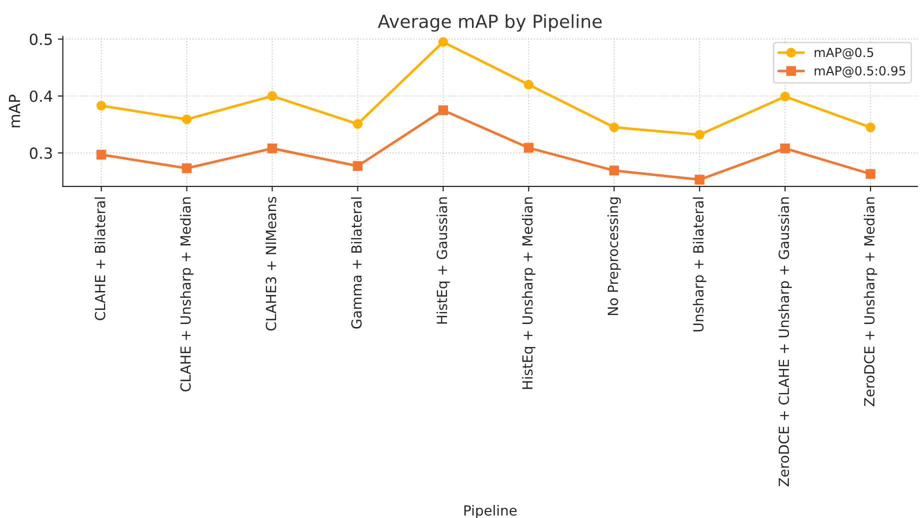  I want to click on y-axis-title: mAP, so click(14, 111).